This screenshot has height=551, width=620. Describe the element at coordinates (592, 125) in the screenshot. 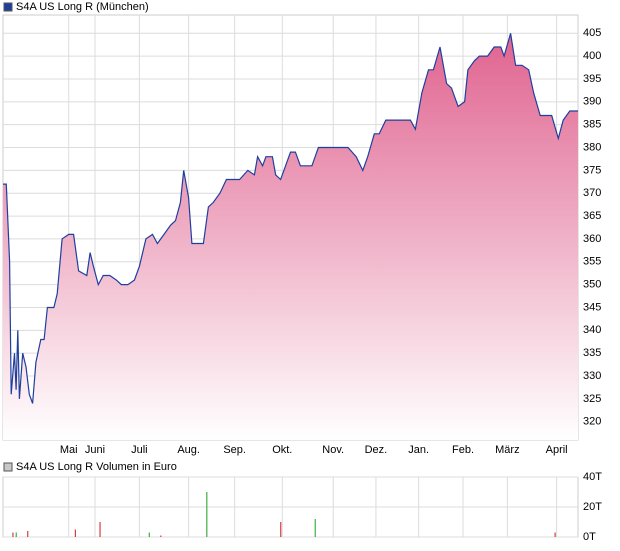

I see `y-tick-label: 385` at that location.